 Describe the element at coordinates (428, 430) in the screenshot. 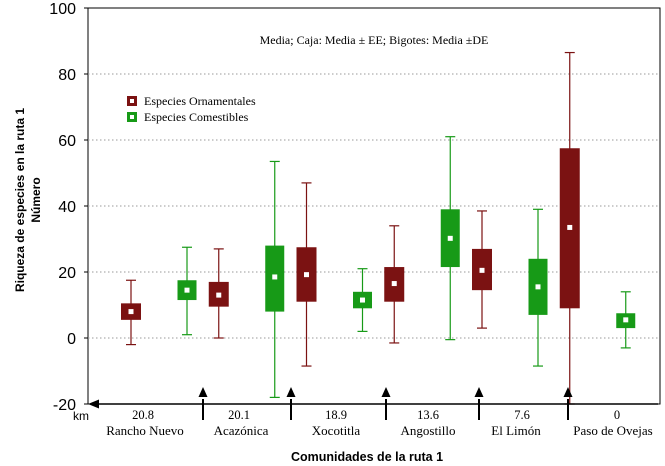

I see `community-label: Angostillo` at that location.